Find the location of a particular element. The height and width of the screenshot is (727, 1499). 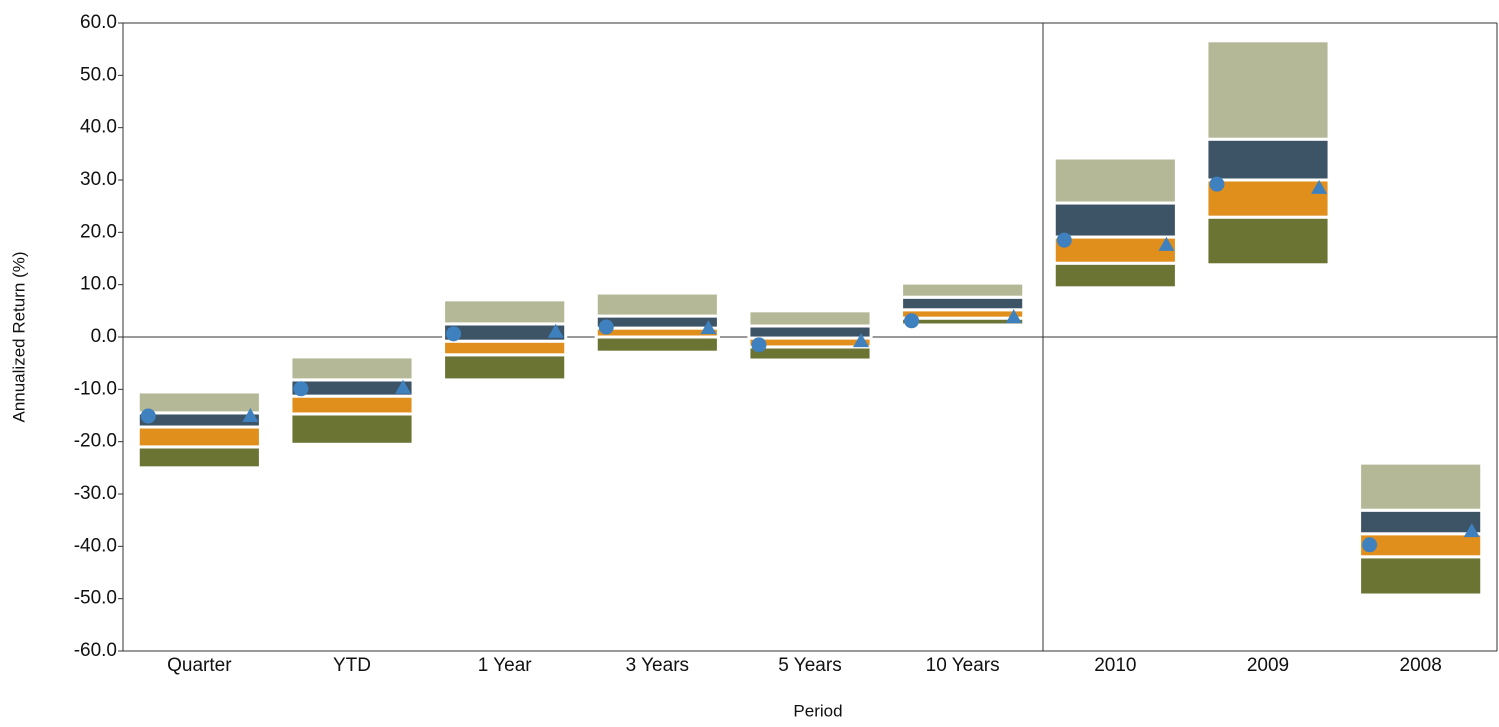

x-tick-label: 3 Years is located at coordinates (657, 665).